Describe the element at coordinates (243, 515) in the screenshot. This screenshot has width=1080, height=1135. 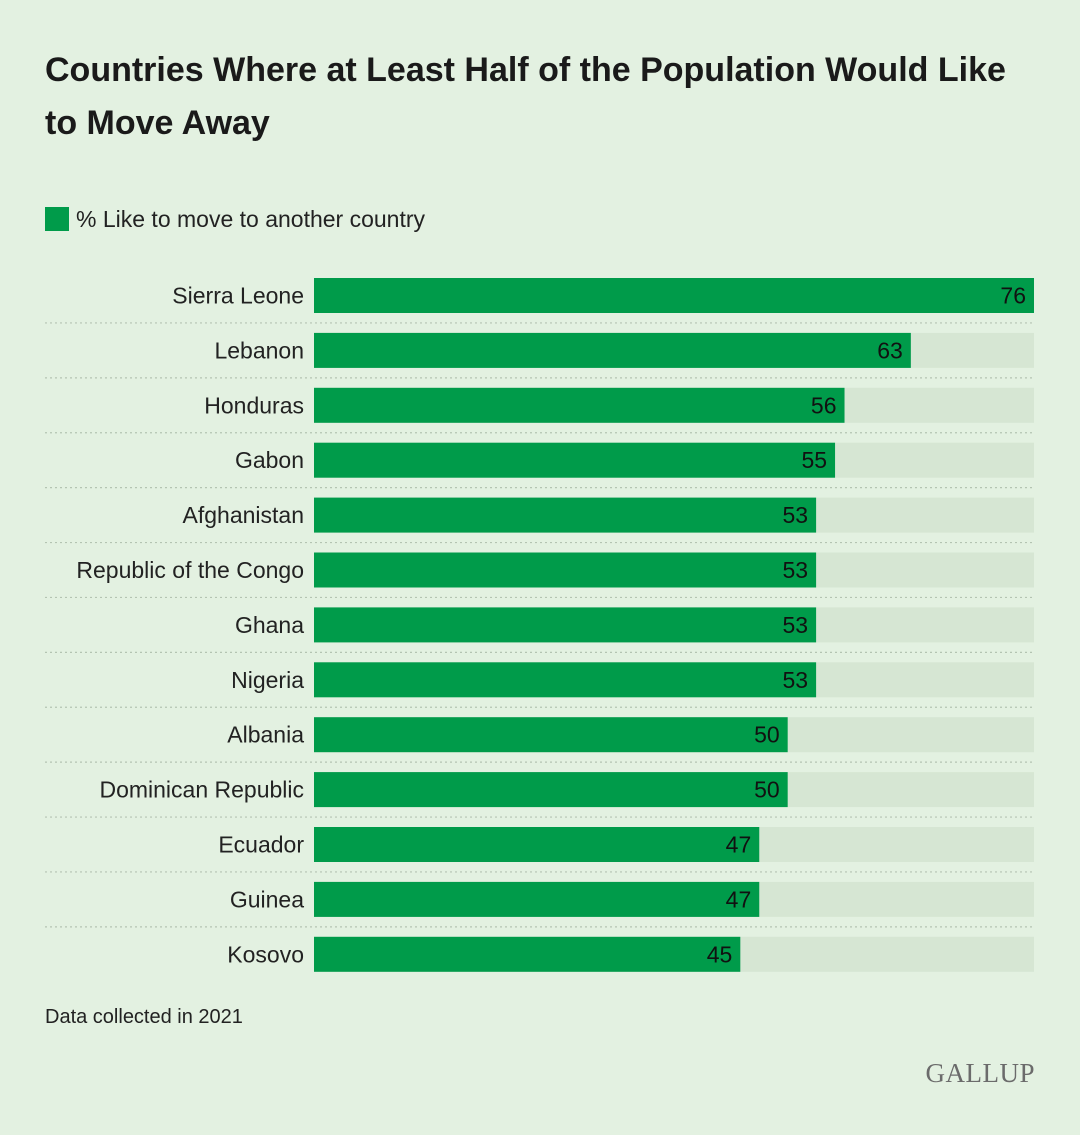
I see `category-label: Afghanistan` at that location.